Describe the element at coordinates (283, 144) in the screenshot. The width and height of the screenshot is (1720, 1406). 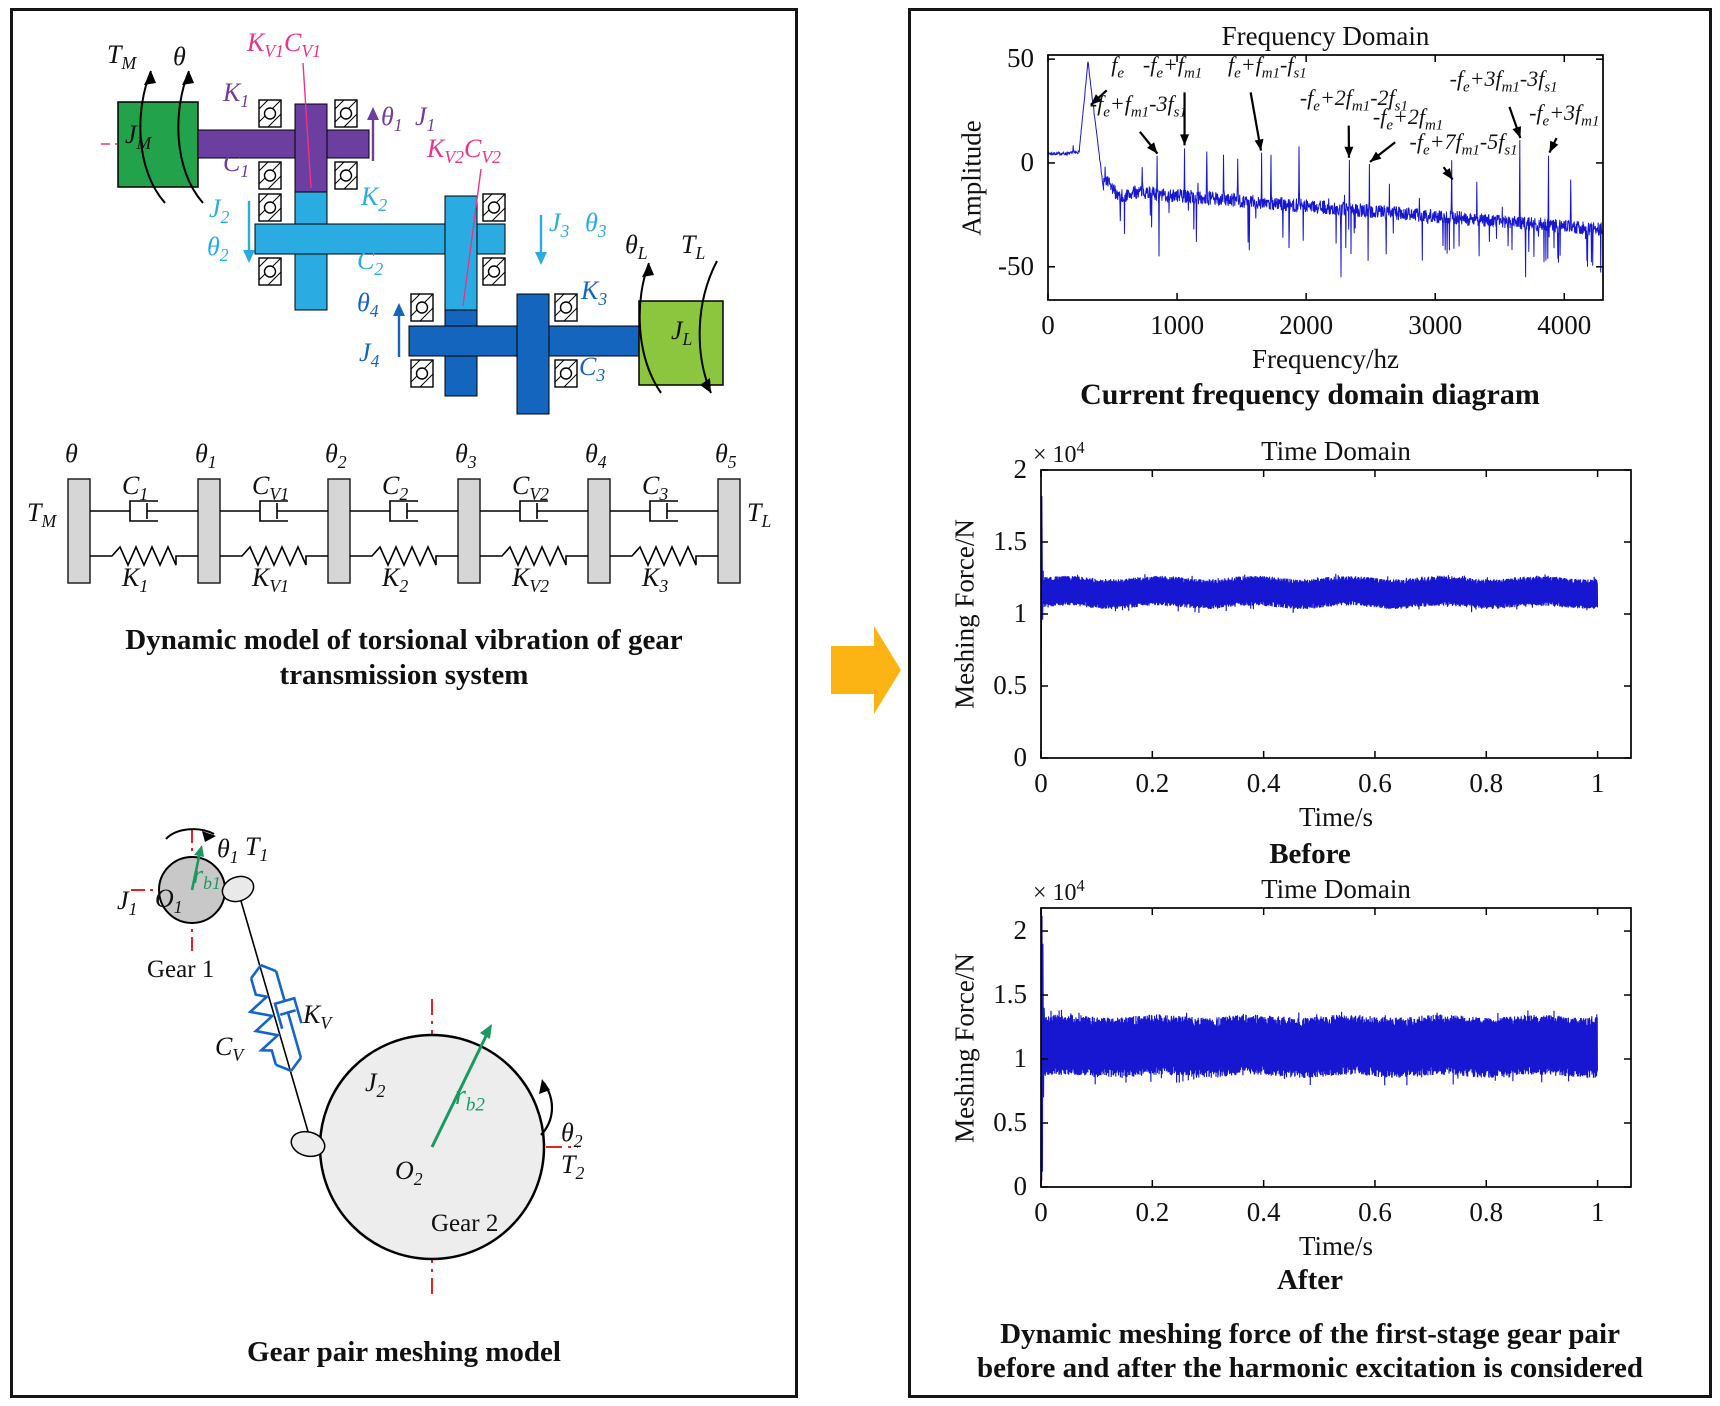
I see `shaft1` at that location.